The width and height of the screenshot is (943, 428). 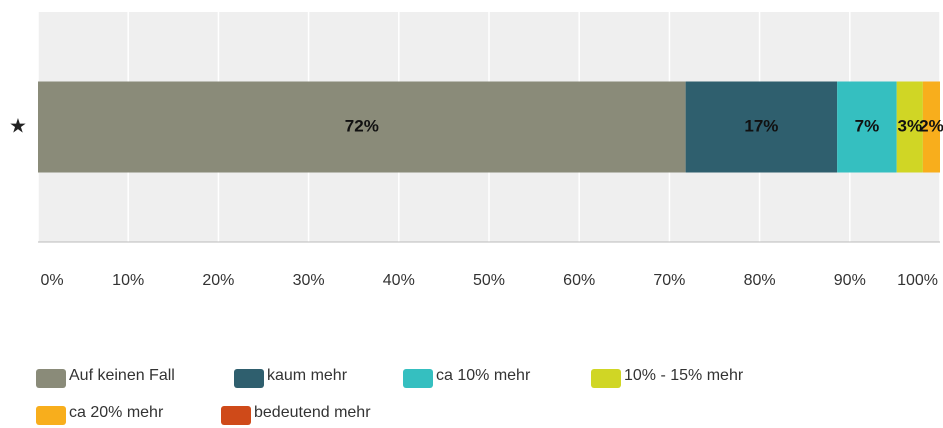 What do you see at coordinates (483, 375) in the screenshot?
I see `legend-label: ca 10% mehr` at bounding box center [483, 375].